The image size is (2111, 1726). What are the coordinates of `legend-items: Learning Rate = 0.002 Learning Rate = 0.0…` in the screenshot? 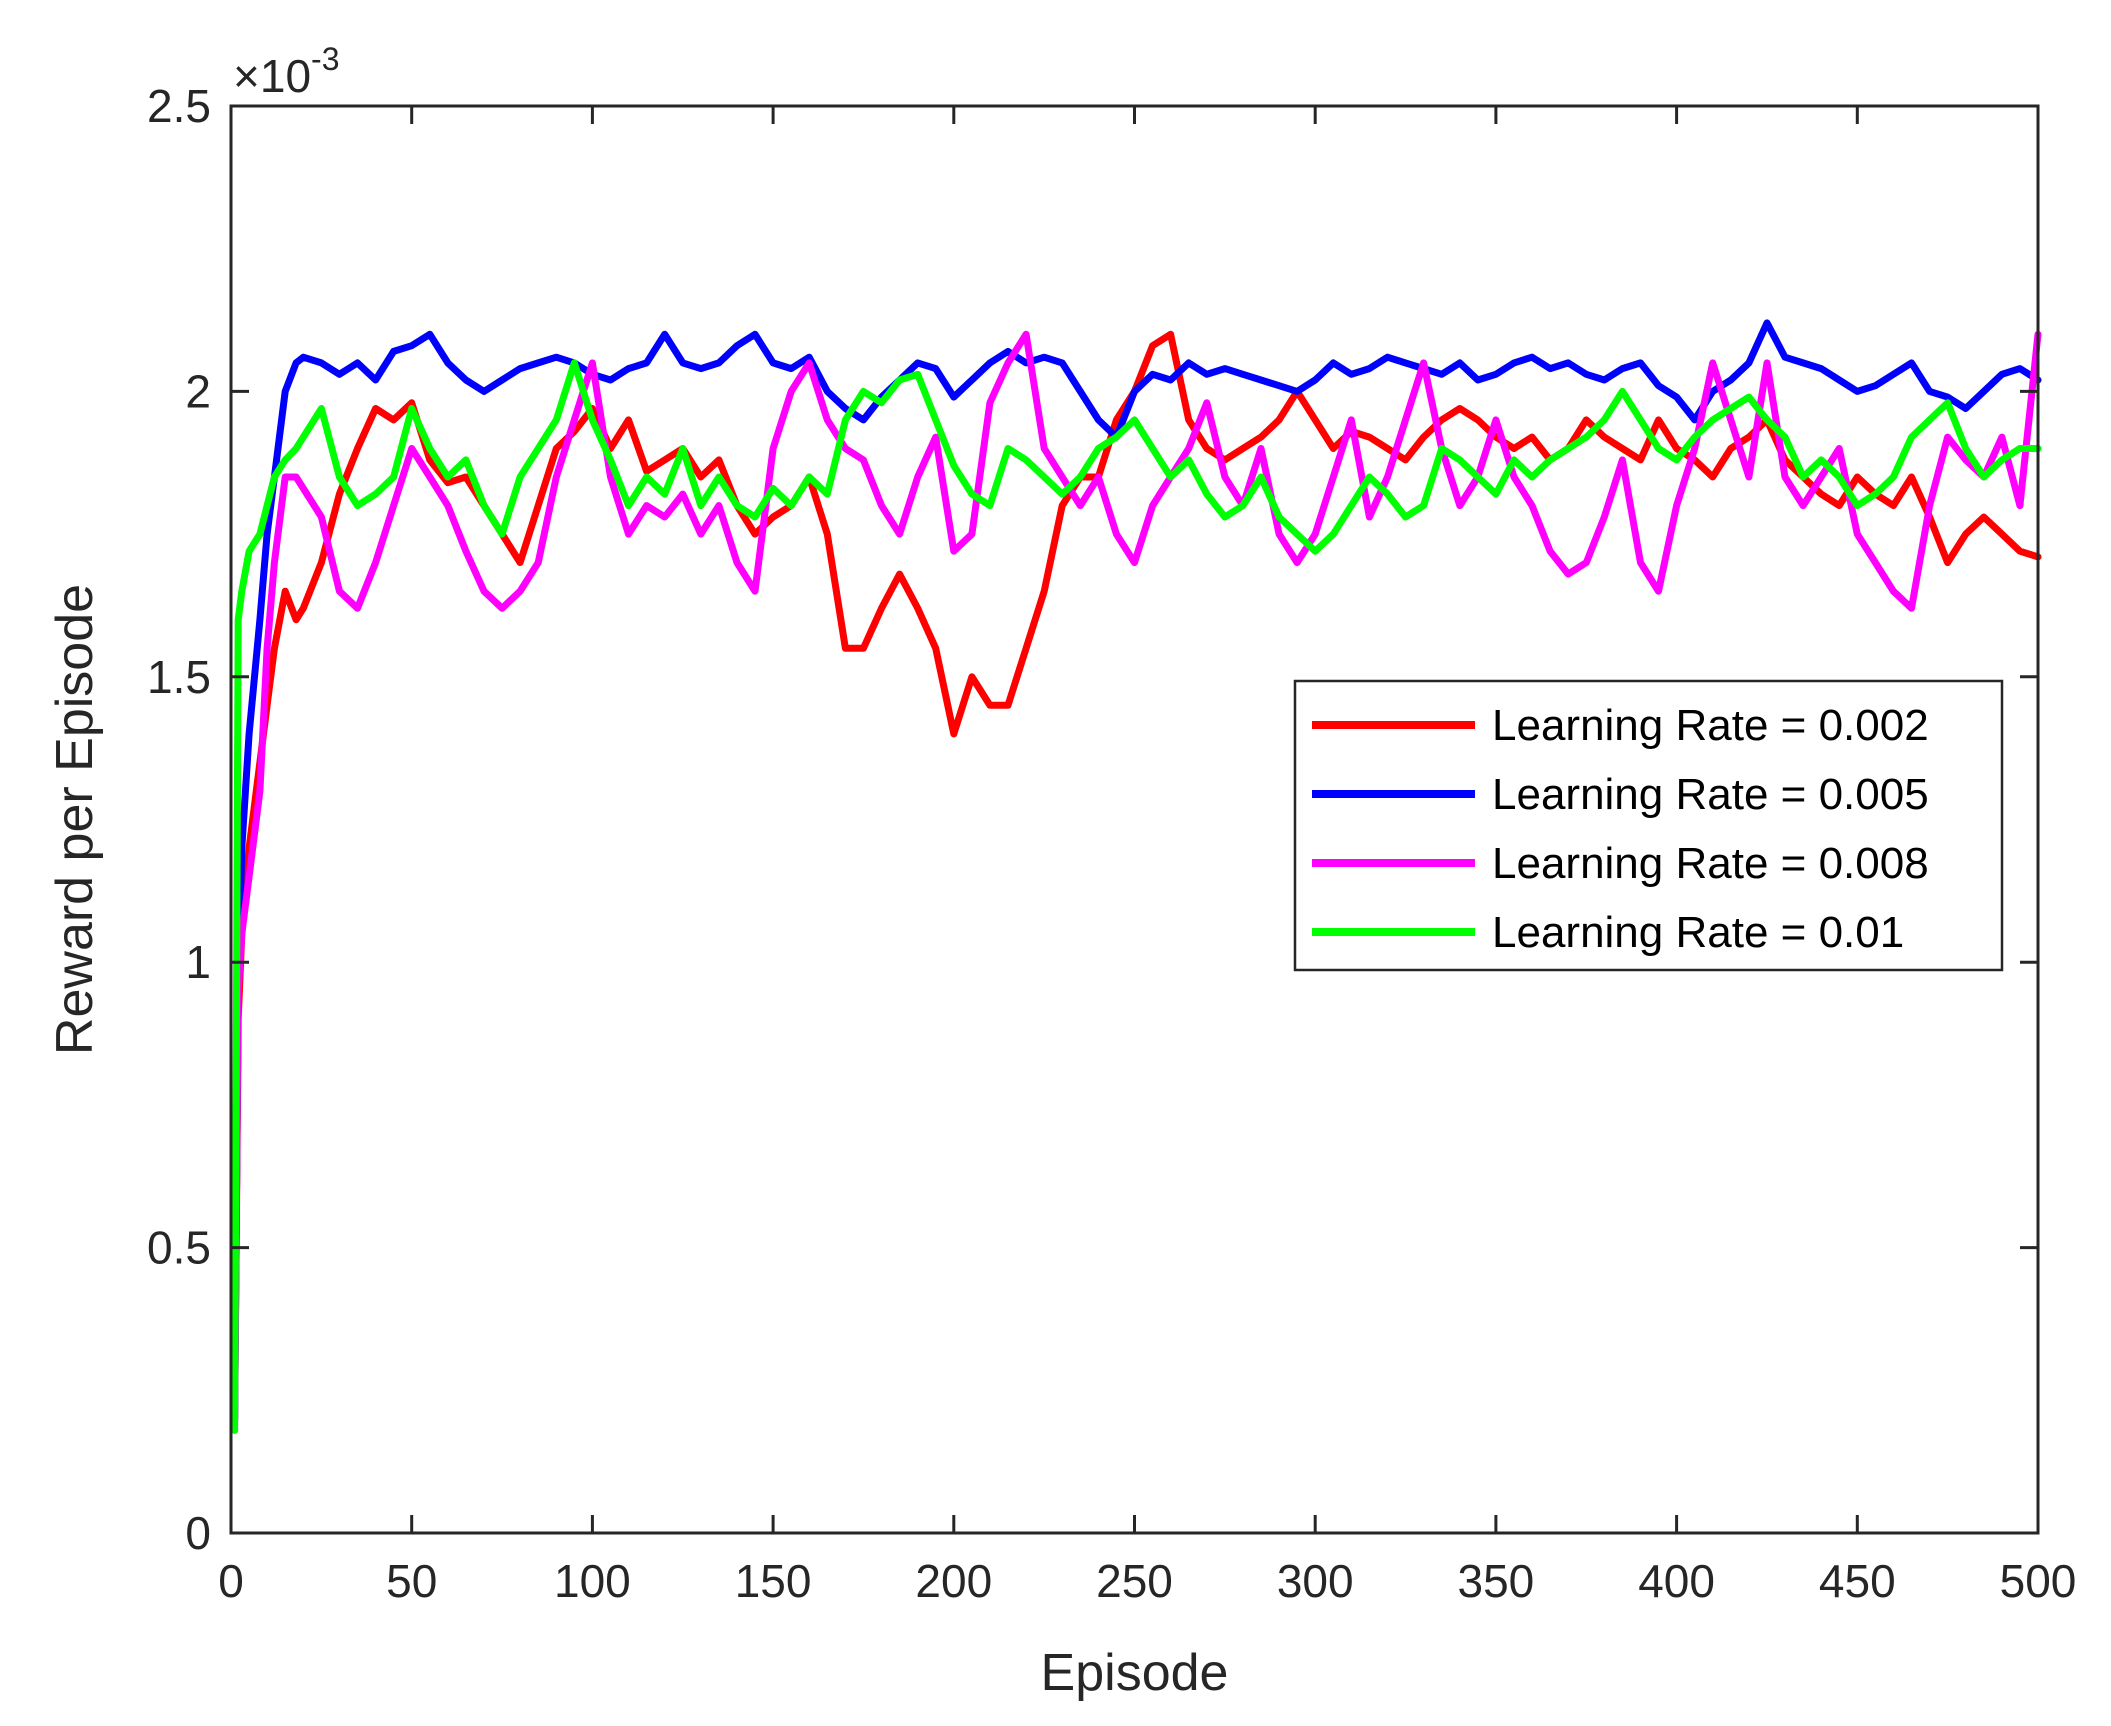 It's located at (1620, 829).